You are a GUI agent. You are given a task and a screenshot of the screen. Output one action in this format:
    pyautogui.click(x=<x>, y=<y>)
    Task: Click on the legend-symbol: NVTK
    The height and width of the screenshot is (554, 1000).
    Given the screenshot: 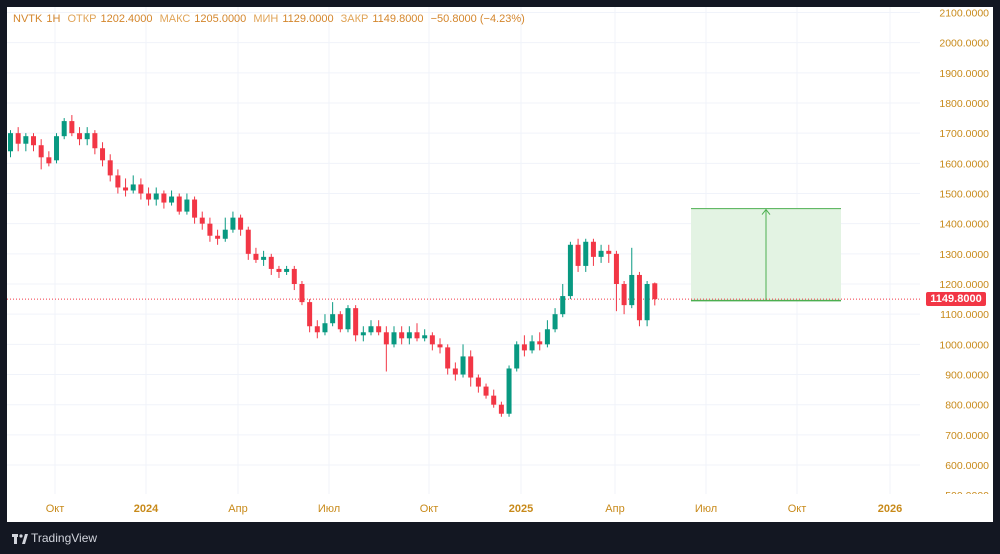 What is the action you would take?
    pyautogui.click(x=28, y=19)
    